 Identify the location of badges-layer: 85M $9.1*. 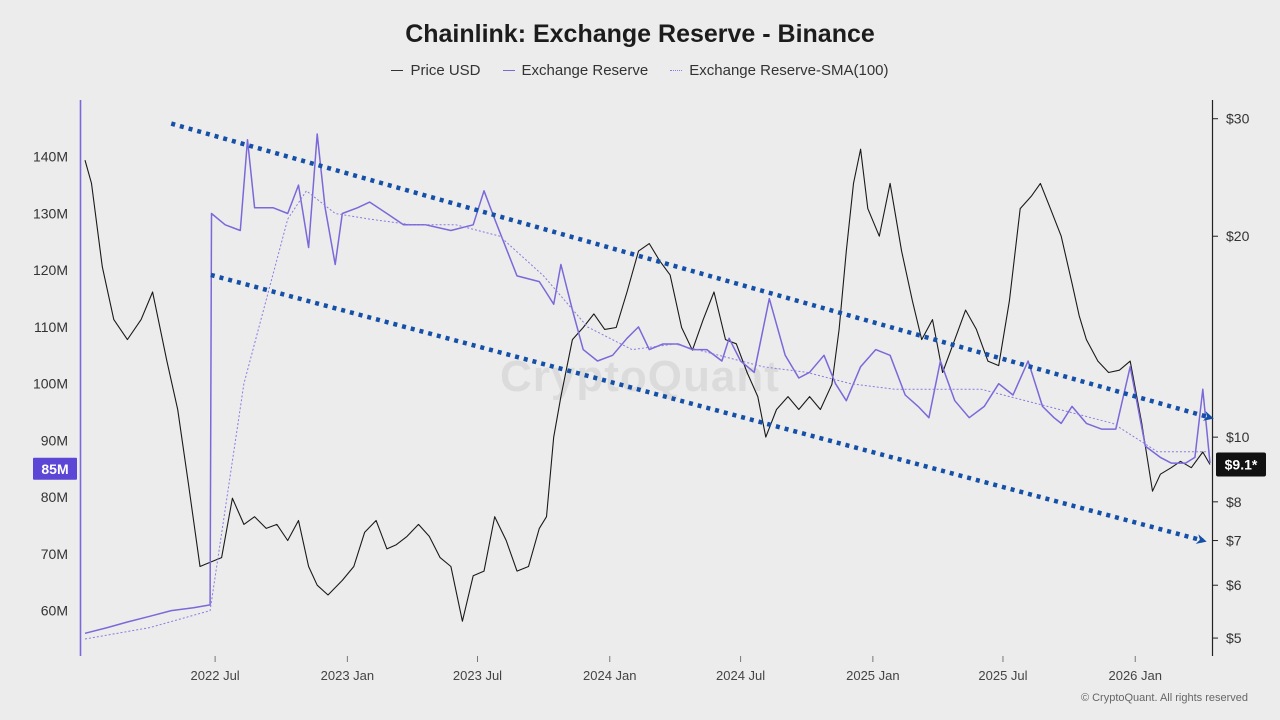
(649, 466).